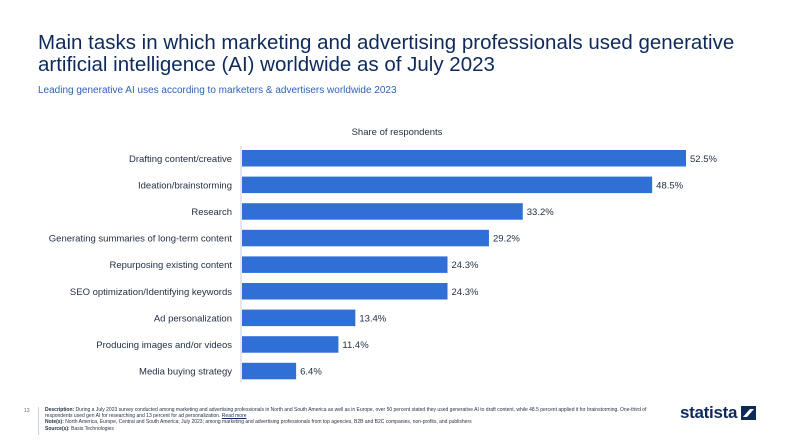  I want to click on logo-wordmark: statista, so click(709, 412).